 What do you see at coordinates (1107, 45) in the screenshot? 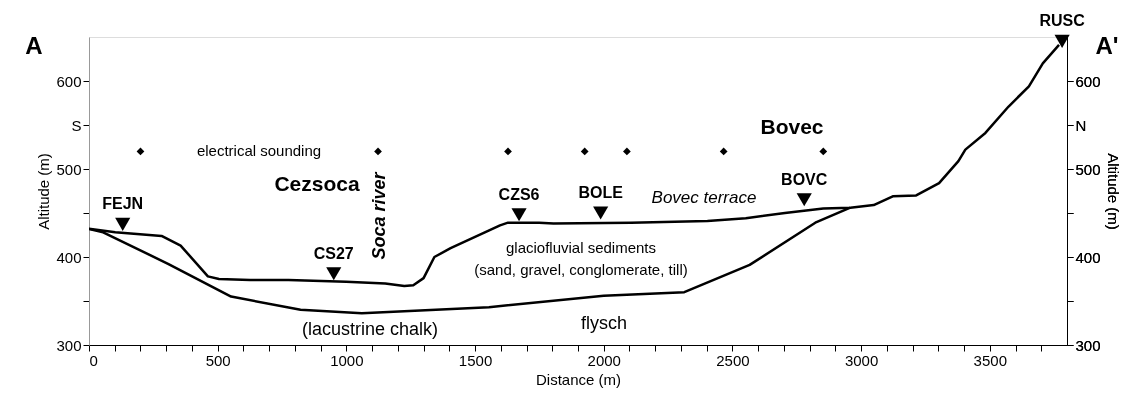
I see `text: A'` at bounding box center [1107, 45].